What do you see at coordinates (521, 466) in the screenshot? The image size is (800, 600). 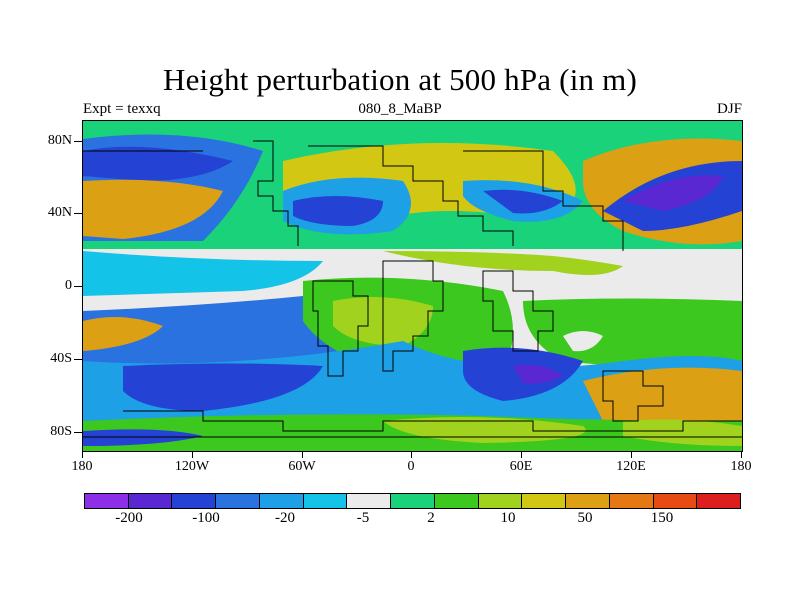 I see `lon-label-60e: 60E` at bounding box center [521, 466].